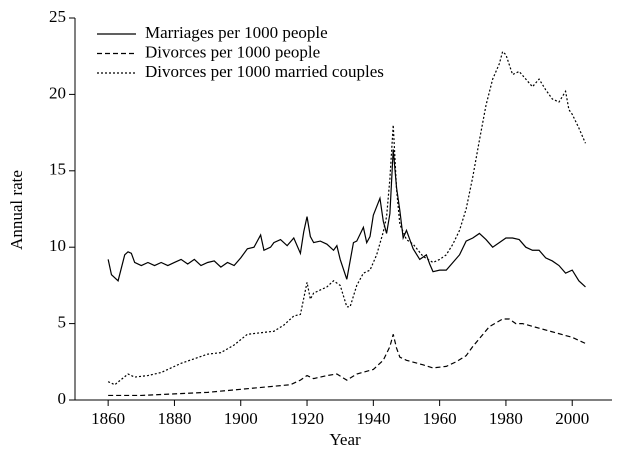  What do you see at coordinates (174, 418) in the screenshot?
I see `x-tick-label: 1880` at bounding box center [174, 418].